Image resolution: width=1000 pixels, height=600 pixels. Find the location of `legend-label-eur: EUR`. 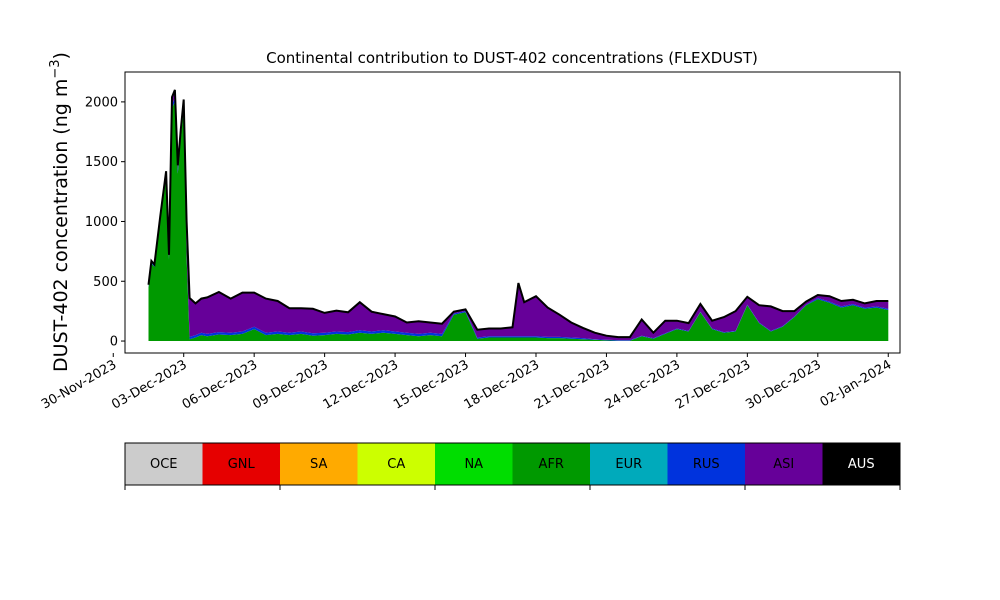

legend-label-eur: EUR is located at coordinates (628, 464).